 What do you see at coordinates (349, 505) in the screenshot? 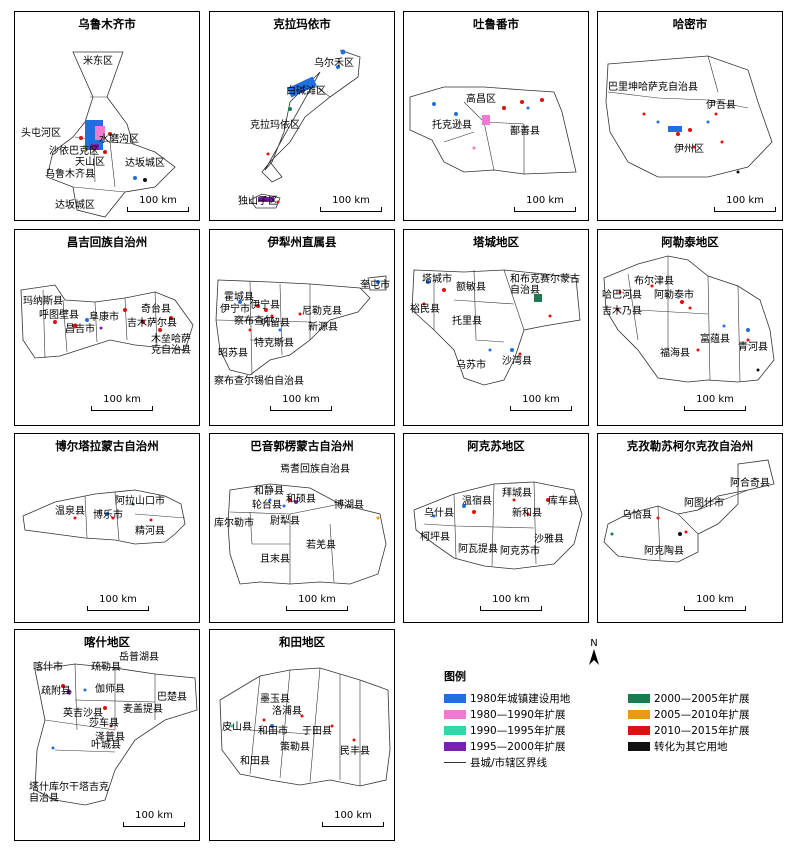
I see `place-label: 博湖县` at bounding box center [349, 505].